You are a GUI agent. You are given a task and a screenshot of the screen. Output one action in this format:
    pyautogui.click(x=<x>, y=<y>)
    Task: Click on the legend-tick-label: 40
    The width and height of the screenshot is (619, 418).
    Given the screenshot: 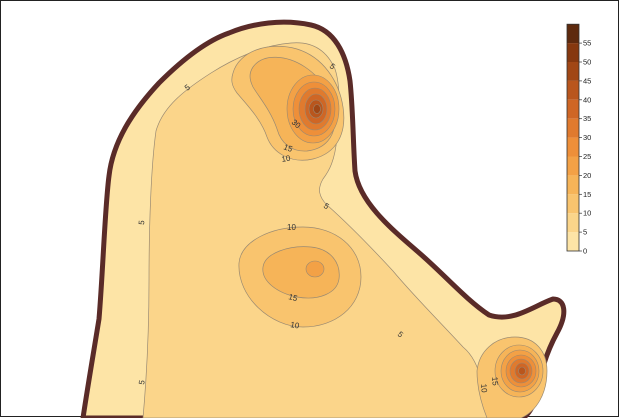 What is the action you would take?
    pyautogui.click(x=587, y=99)
    